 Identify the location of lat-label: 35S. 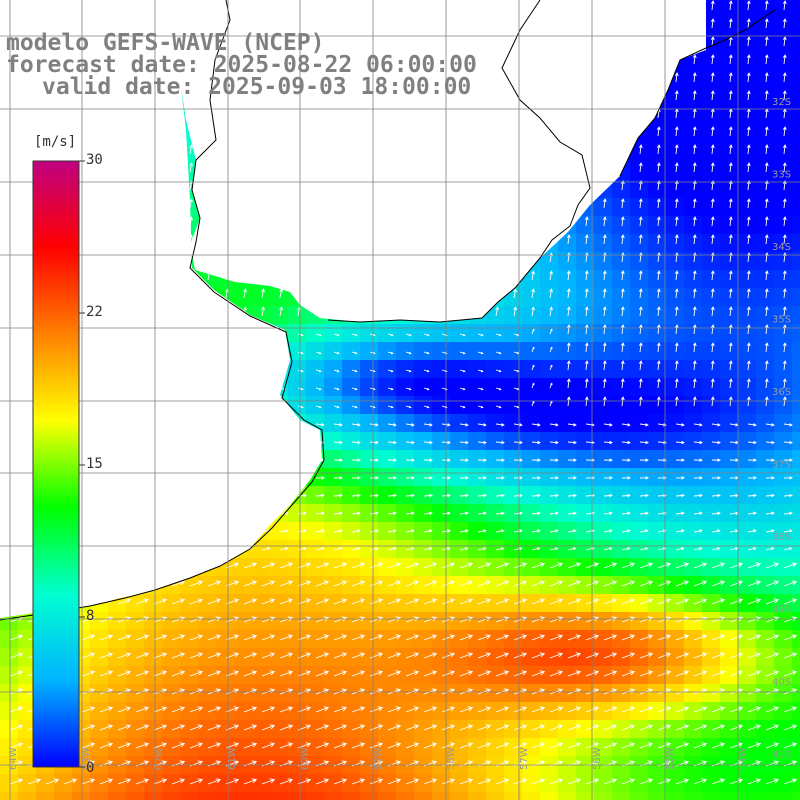
(781, 320).